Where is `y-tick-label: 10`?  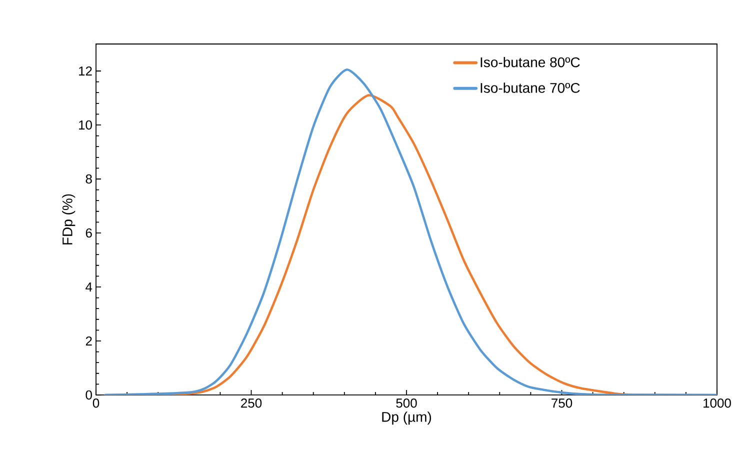
y-tick-label: 10 is located at coordinates (85, 125).